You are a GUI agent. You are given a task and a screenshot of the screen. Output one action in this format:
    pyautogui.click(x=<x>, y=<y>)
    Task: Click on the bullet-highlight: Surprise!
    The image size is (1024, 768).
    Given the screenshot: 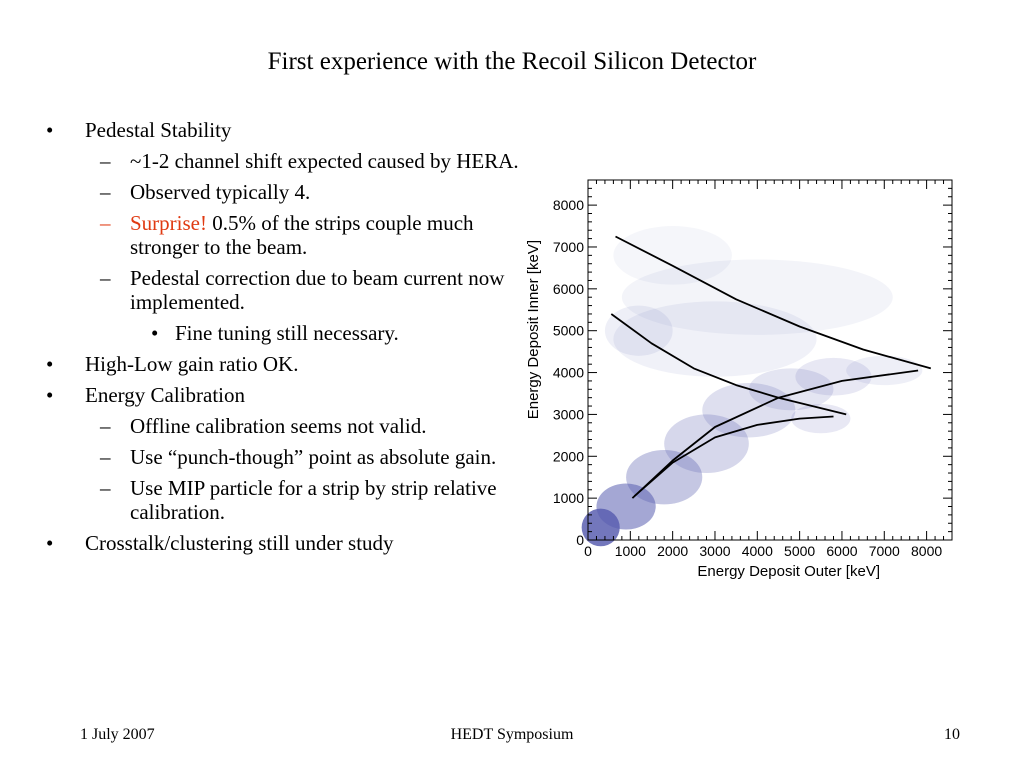 What is the action you would take?
    pyautogui.click(x=168, y=223)
    